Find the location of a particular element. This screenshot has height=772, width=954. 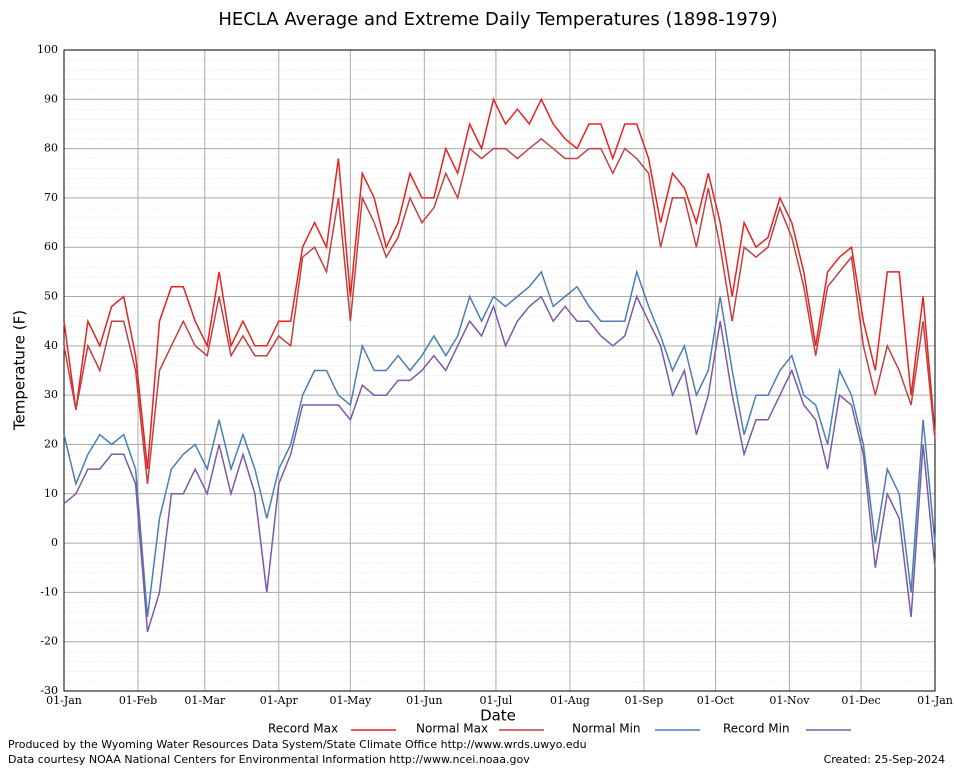

x-tick-label: 01-Dec is located at coordinates (860, 700).